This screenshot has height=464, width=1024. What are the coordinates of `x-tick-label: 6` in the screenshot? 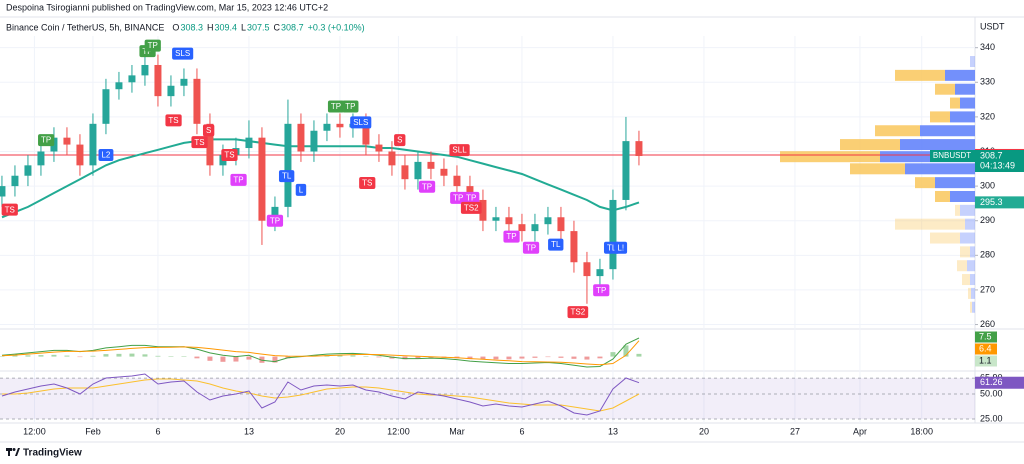 It's located at (521, 431).